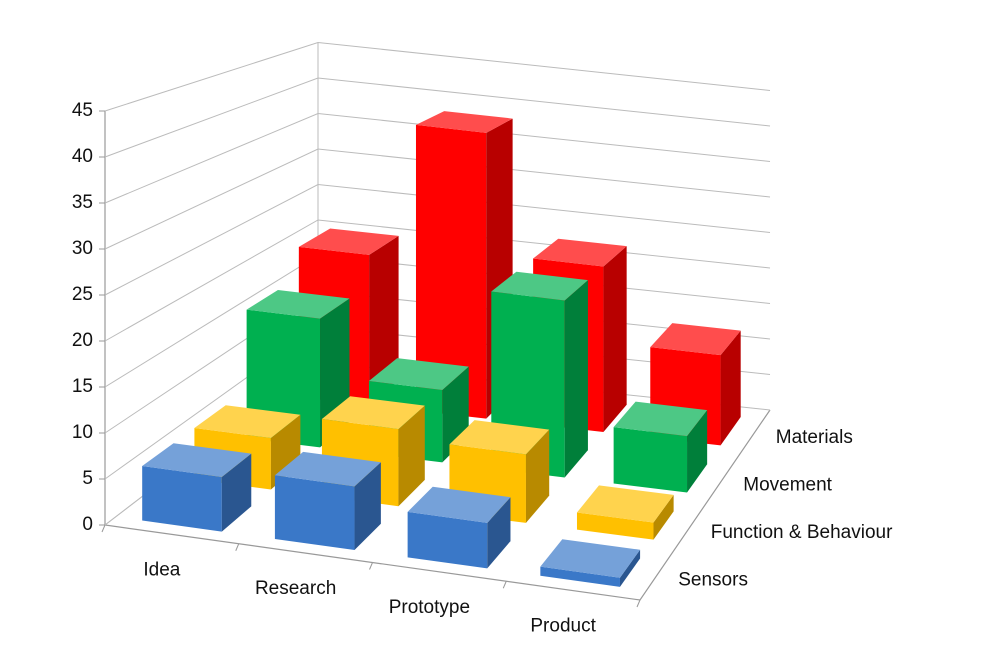 This screenshot has width=1000, height=658. What do you see at coordinates (563, 626) in the screenshot?
I see `x-tick-label: Product` at bounding box center [563, 626].